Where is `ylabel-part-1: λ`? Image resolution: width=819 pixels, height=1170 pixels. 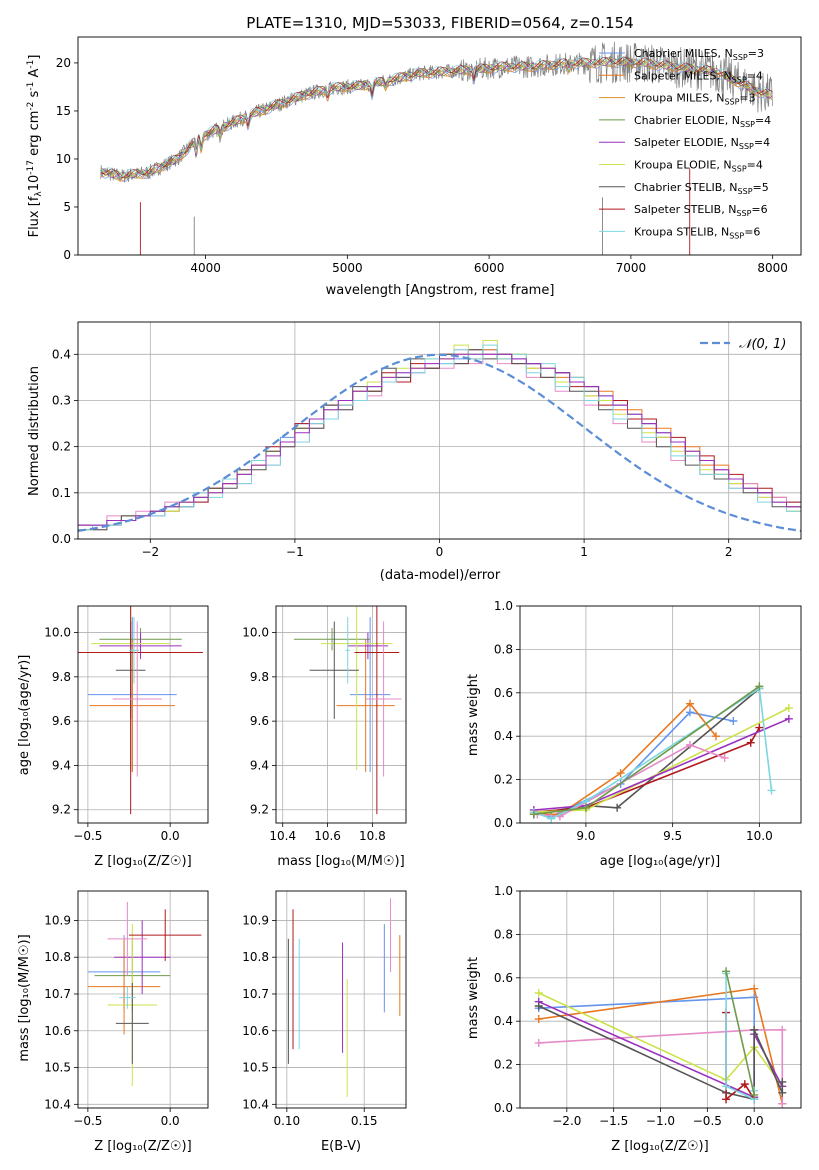
ylabel-part-1: λ is located at coordinates (39, 194).